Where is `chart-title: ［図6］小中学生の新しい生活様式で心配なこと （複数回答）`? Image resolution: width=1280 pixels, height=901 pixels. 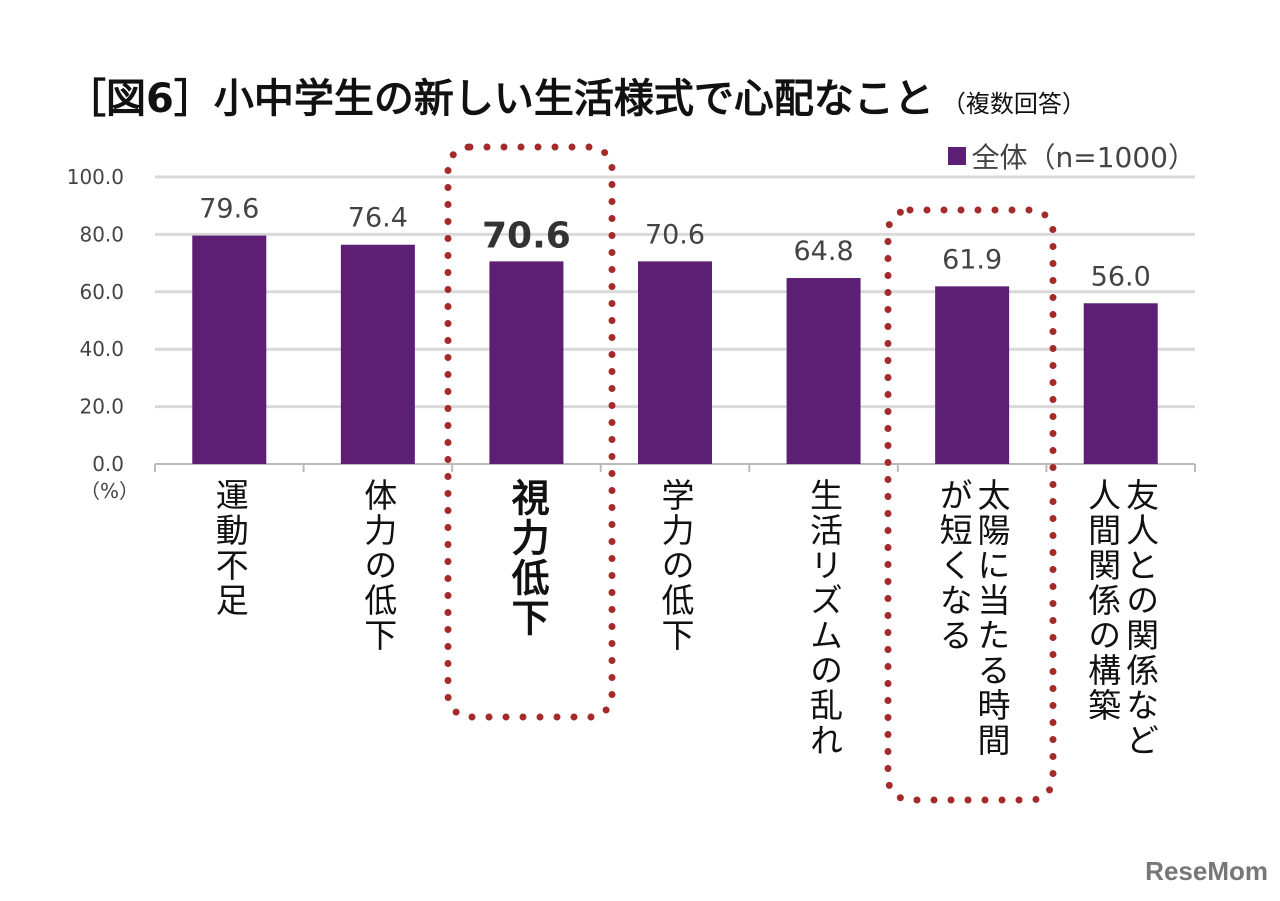 chart-title: ［図6］小中学生の新しい生活様式で心配なこと （複数回答） is located at coordinates (576, 99).